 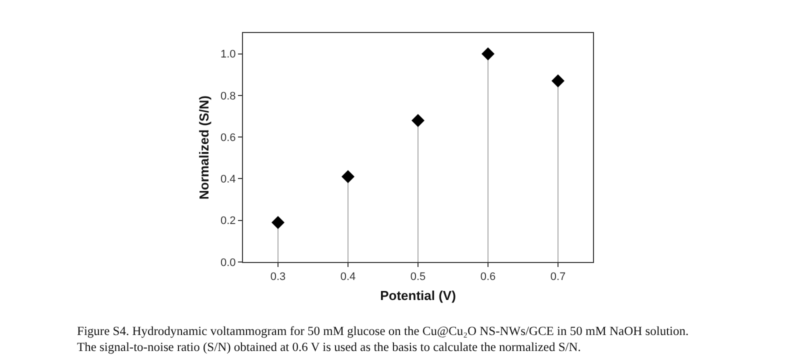 What do you see at coordinates (228, 96) in the screenshot?
I see `y-tick-label: 0.8` at bounding box center [228, 96].